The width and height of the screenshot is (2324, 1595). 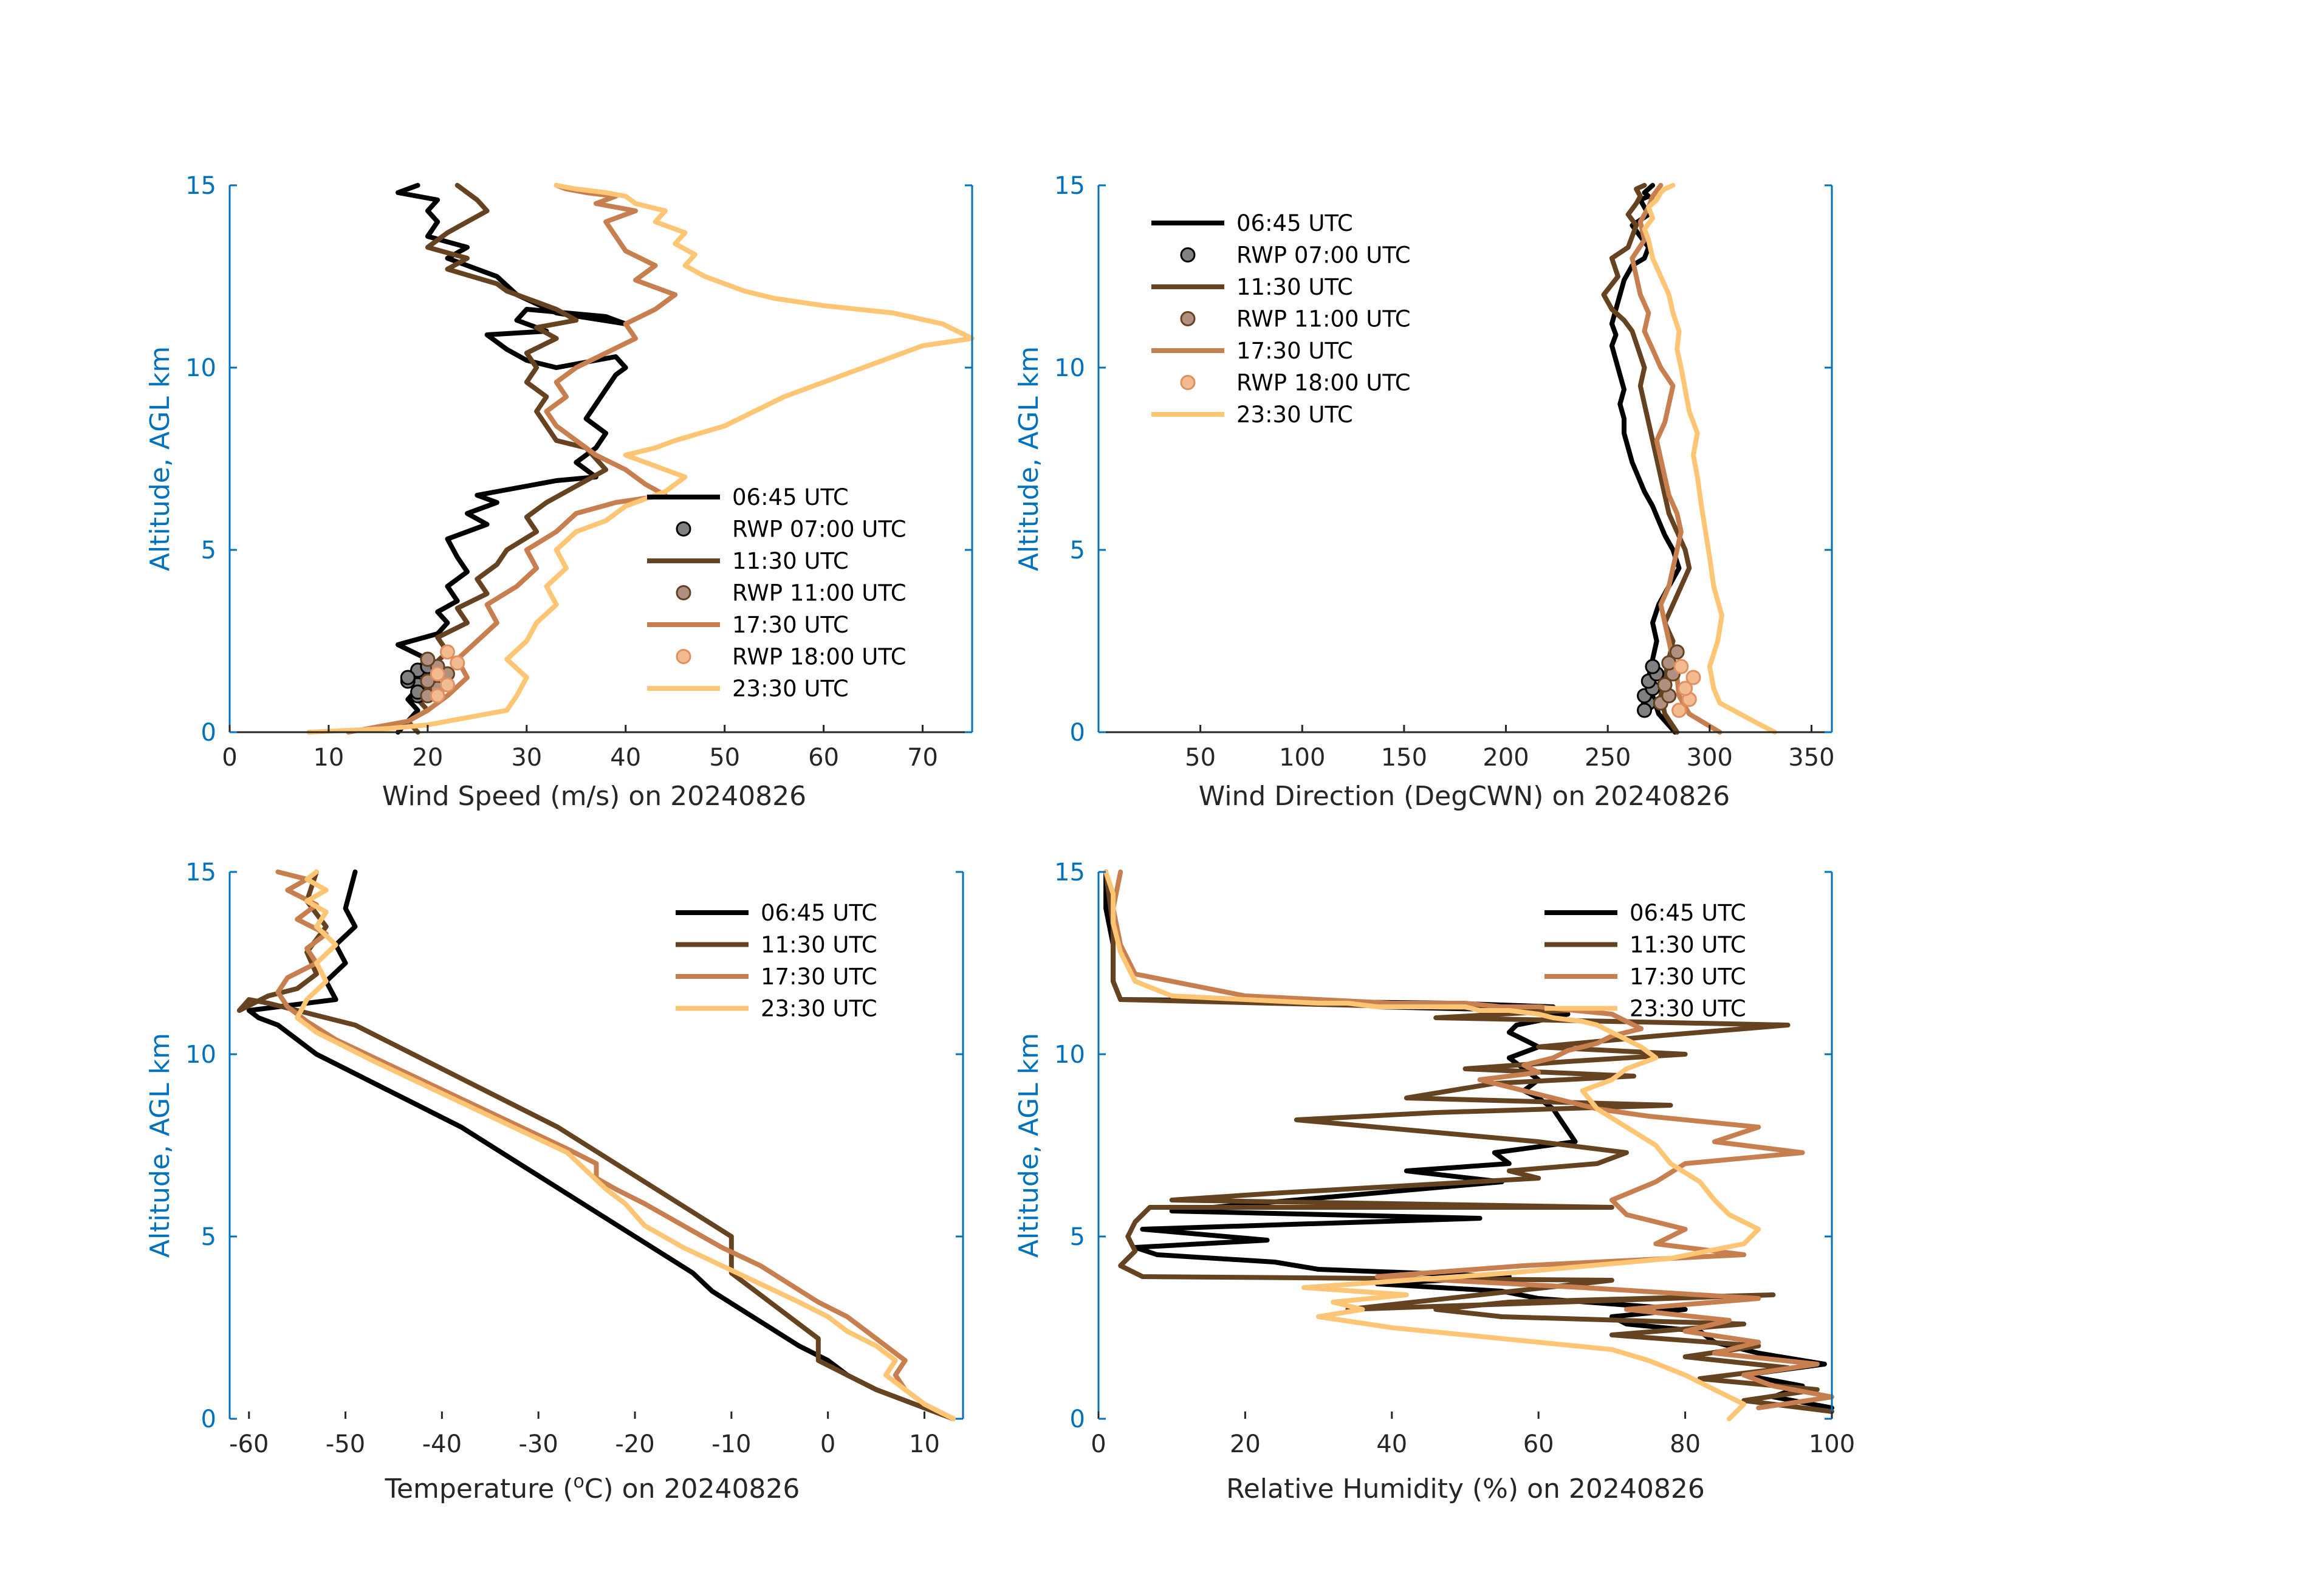 What do you see at coordinates (1323, 319) in the screenshot?
I see `wind-direction-legend-label: RWP 11:00 UTC` at bounding box center [1323, 319].